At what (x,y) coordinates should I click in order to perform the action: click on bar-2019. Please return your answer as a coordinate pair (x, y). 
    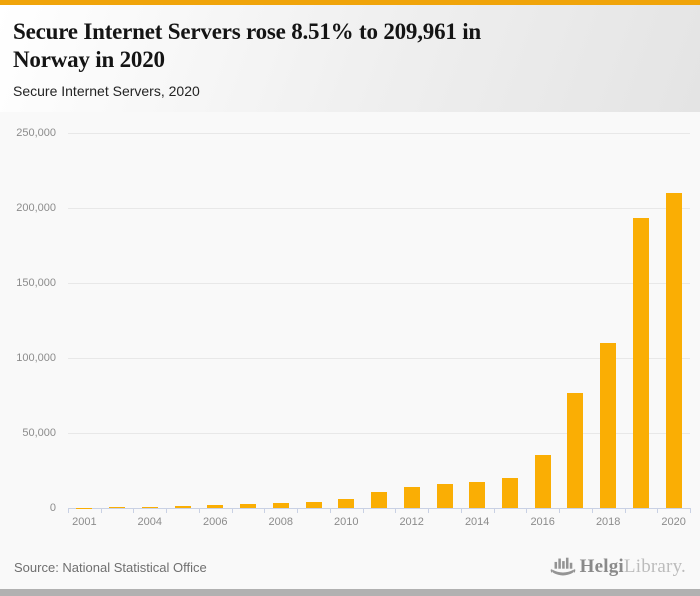
    Looking at the image, I should click on (640, 362).